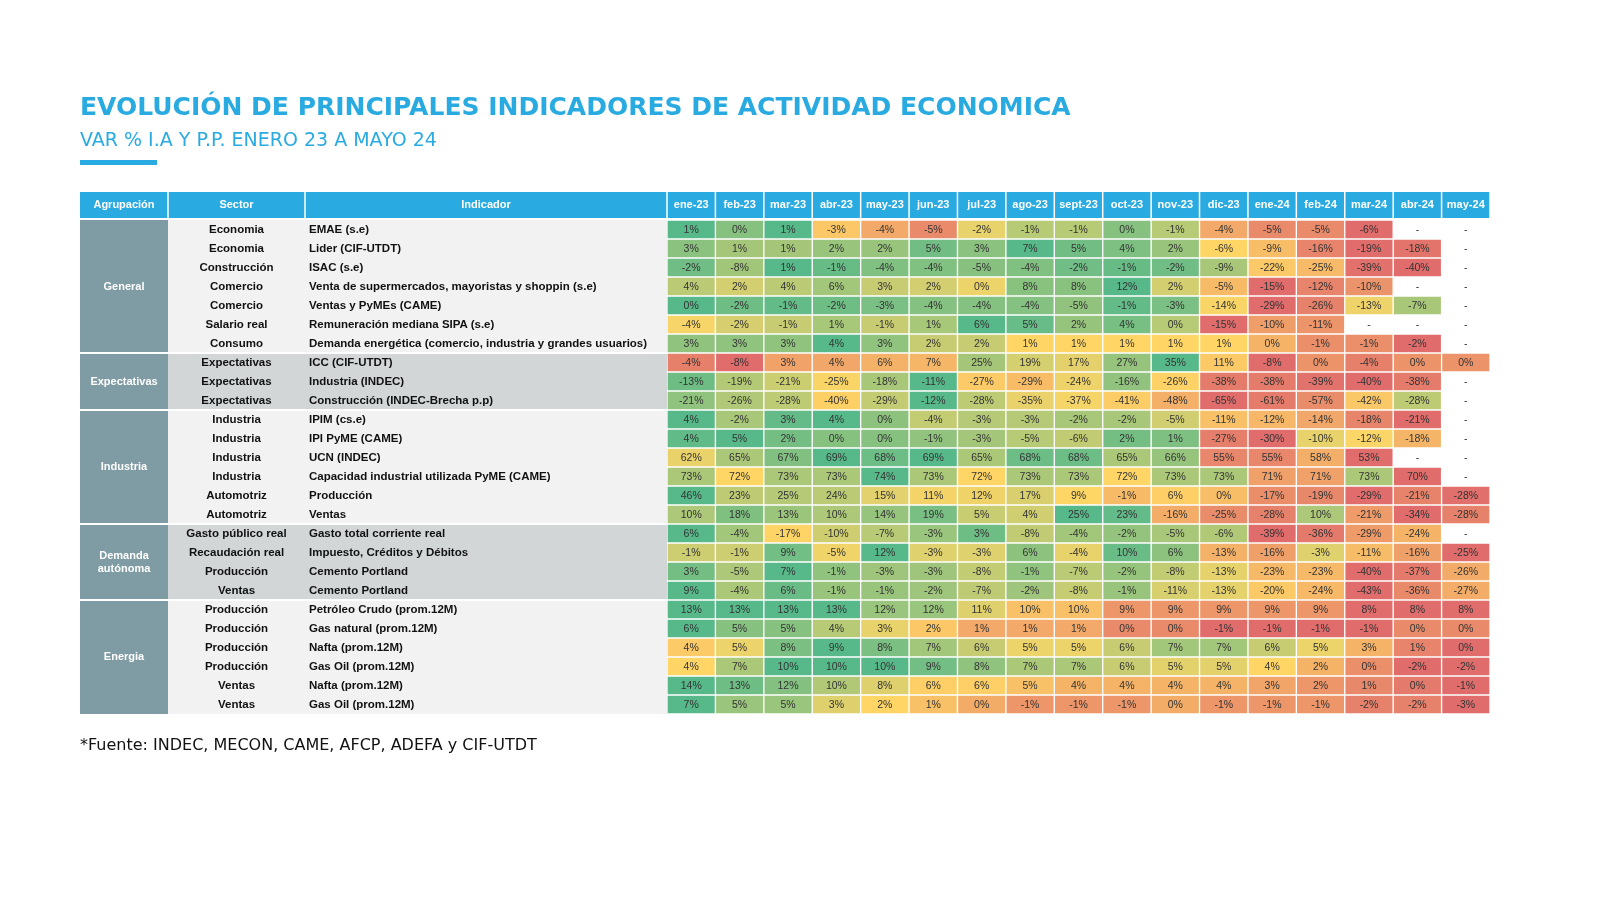 The height and width of the screenshot is (898, 1600). Describe the element at coordinates (691, 494) in the screenshot. I see `data-label: 46%` at that location.